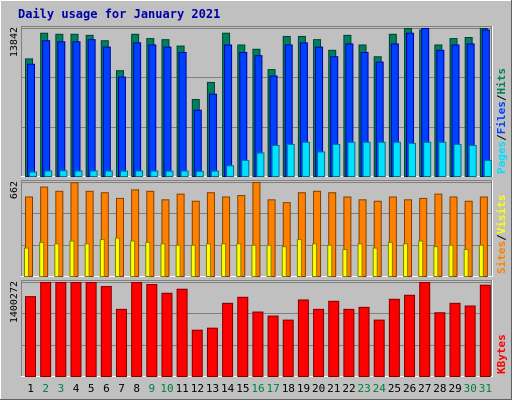 This screenshot has width=512, height=400. I want to click on x-label-day-15: 15, so click(242, 388).